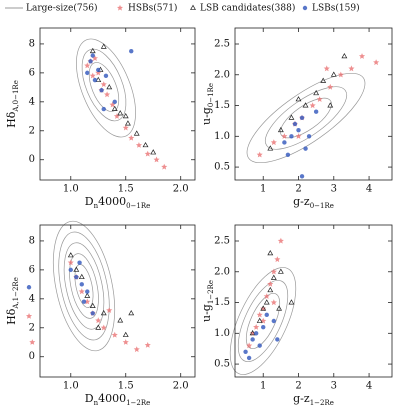 This screenshot has height=407, width=400. Describe the element at coordinates (222, 105) in the screenshot. I see `y-tick-label: 1.5` at that location.